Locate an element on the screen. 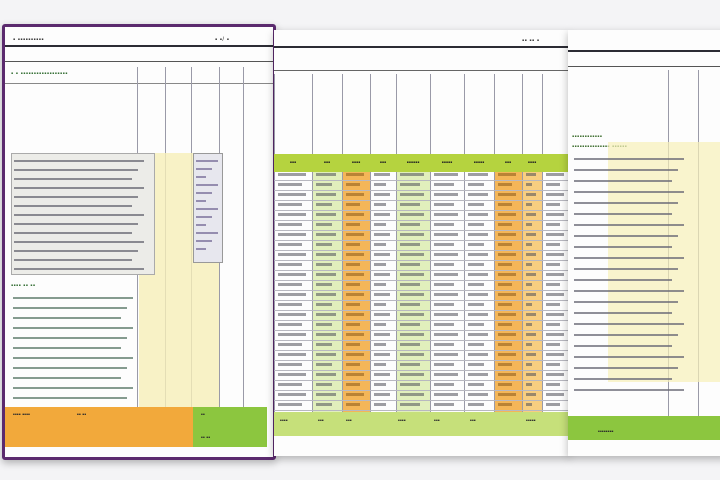 This screenshot has height=480, width=720. footer-left-text: ▪▪▪▪ ▪▪▪▪ is located at coordinates (22, 415).